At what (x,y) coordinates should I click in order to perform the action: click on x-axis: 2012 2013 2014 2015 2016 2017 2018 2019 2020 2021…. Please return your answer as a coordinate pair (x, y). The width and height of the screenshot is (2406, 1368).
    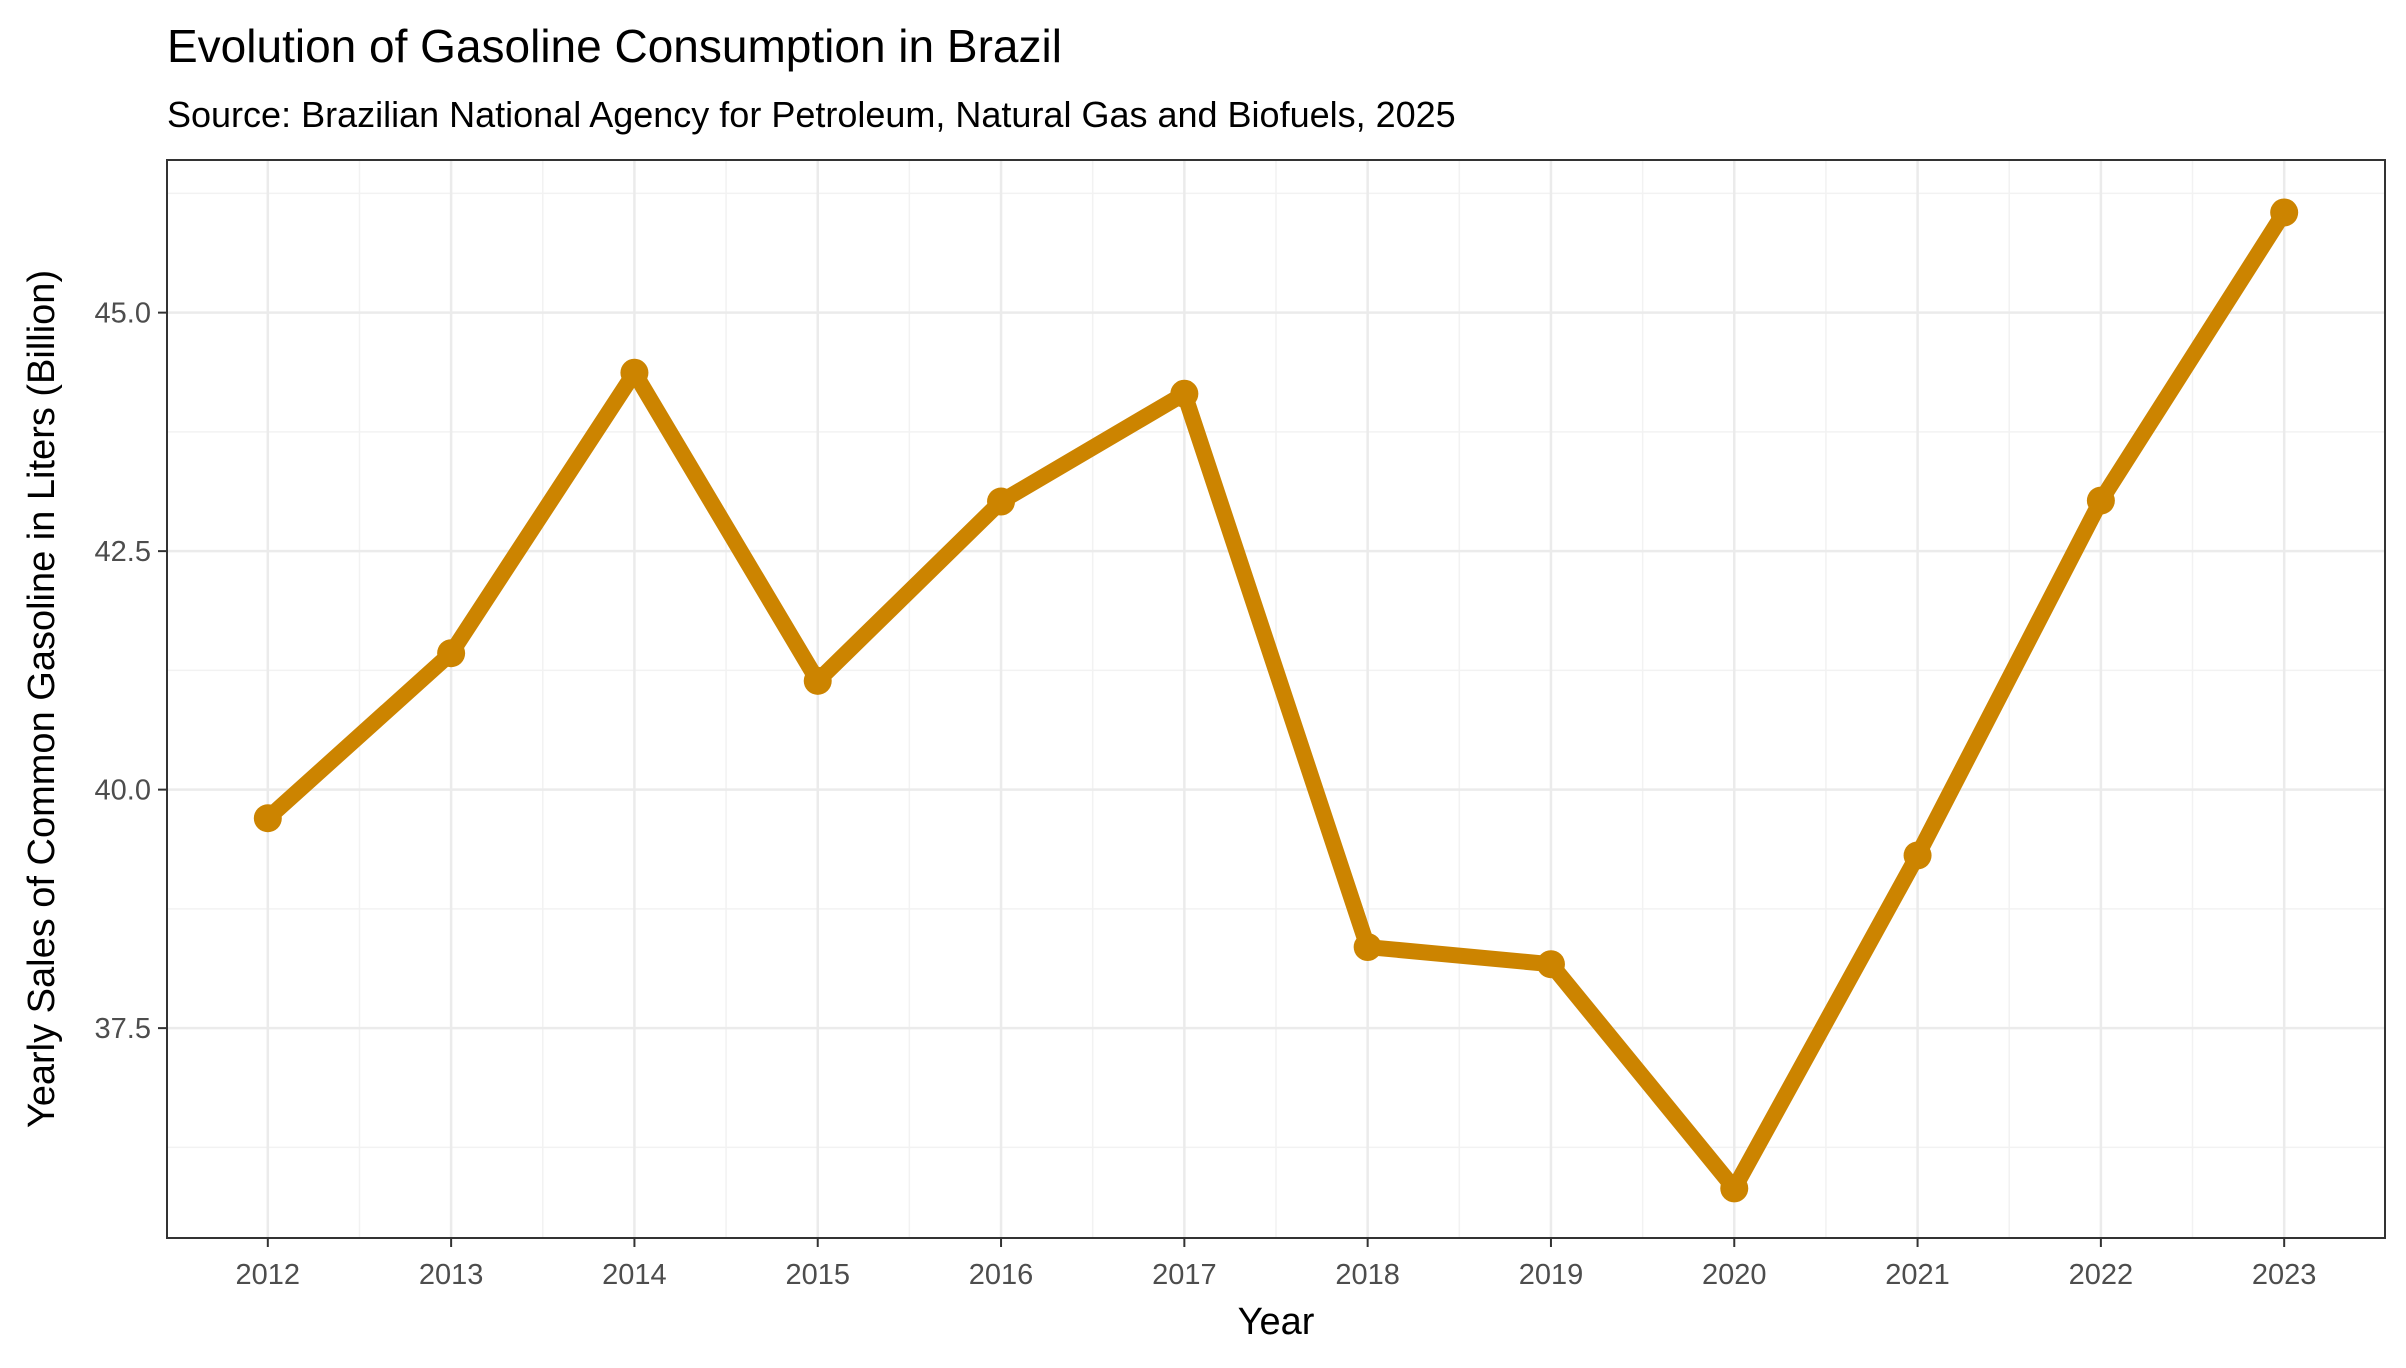
    Looking at the image, I should click on (1276, 1264).